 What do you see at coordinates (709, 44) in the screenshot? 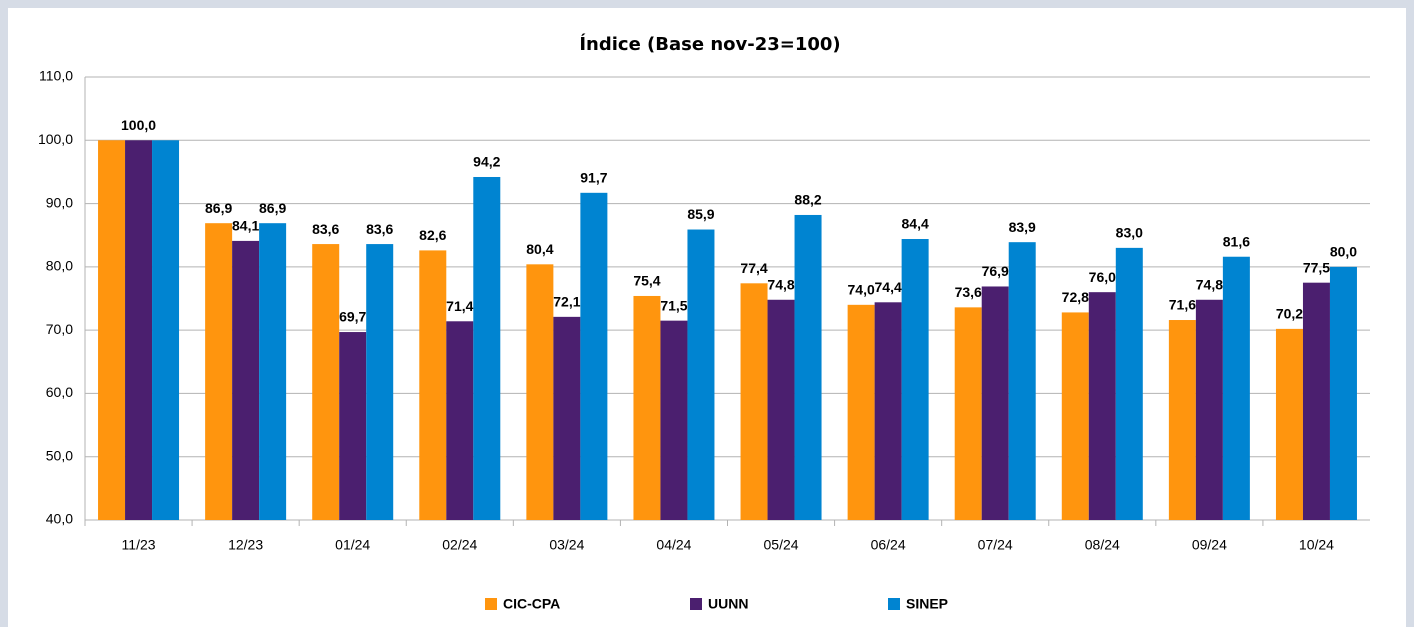
I see `chart-title: Índice (Base nov-23=100)` at bounding box center [709, 44].